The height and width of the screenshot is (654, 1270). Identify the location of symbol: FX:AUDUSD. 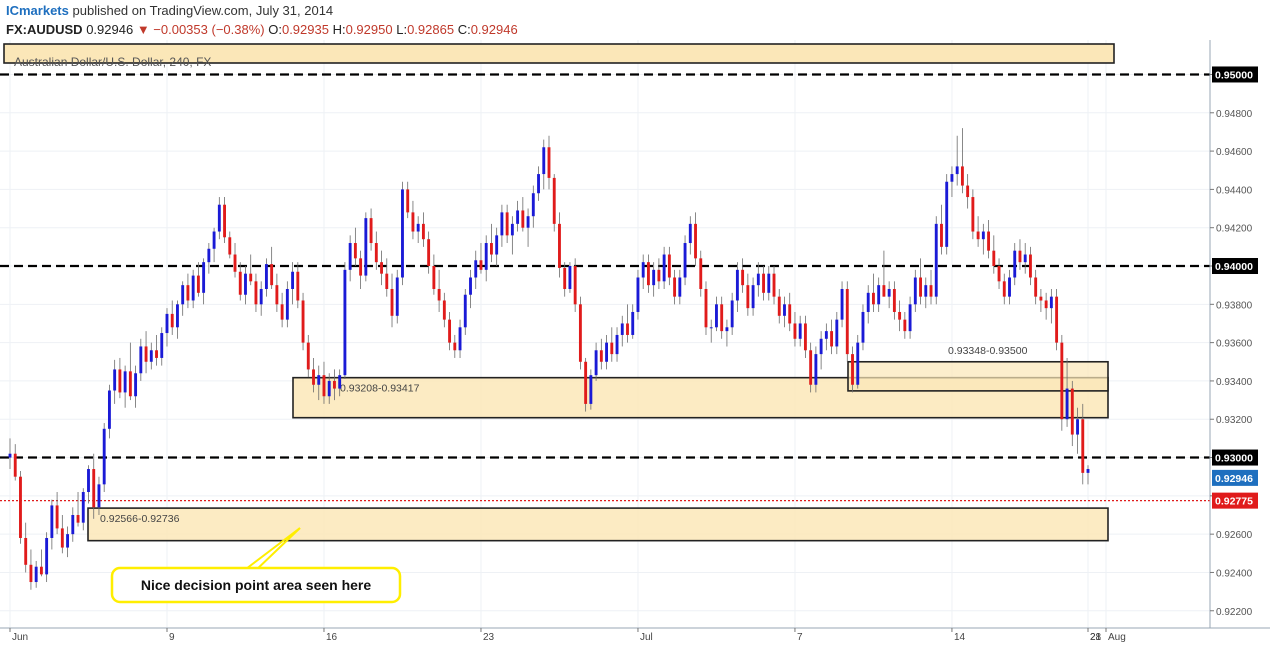
(44, 29).